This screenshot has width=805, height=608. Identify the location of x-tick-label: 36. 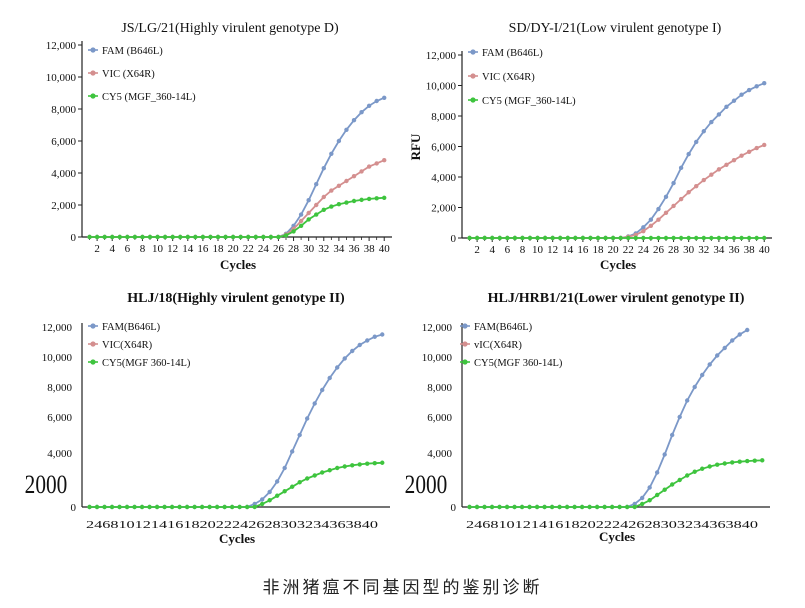
(355, 249).